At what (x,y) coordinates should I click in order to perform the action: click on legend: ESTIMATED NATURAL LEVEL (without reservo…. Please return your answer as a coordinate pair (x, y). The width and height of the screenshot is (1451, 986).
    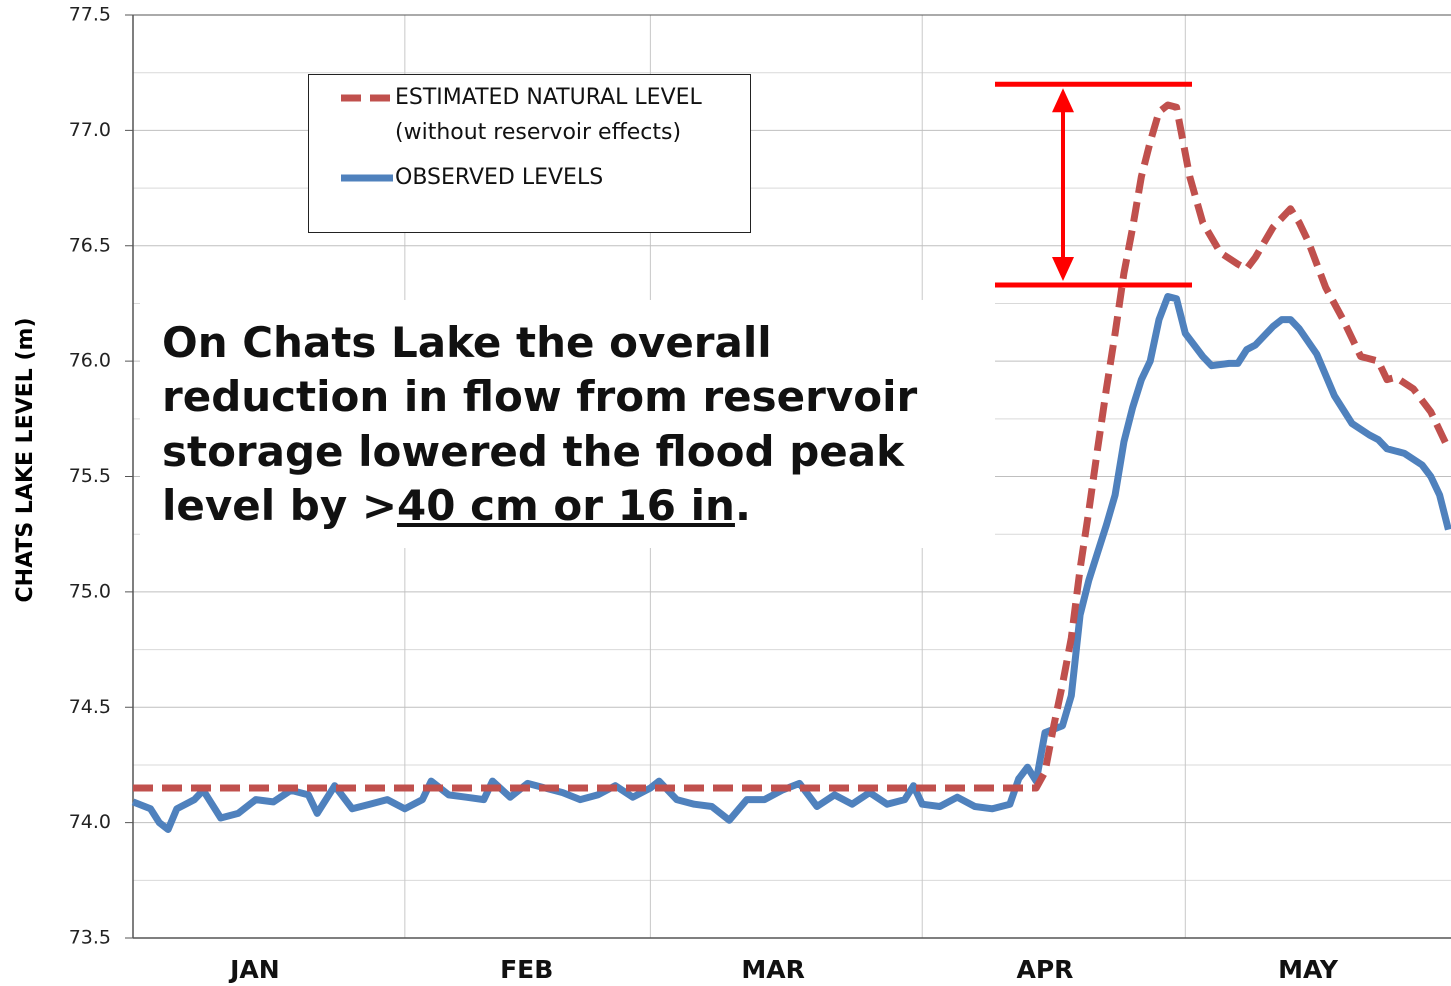
    Looking at the image, I should click on (529, 153).